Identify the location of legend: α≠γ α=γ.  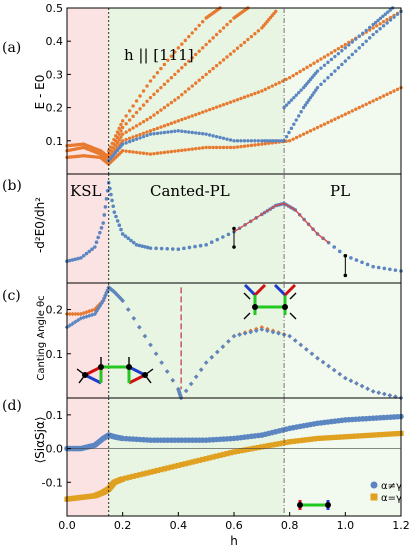
(386, 492).